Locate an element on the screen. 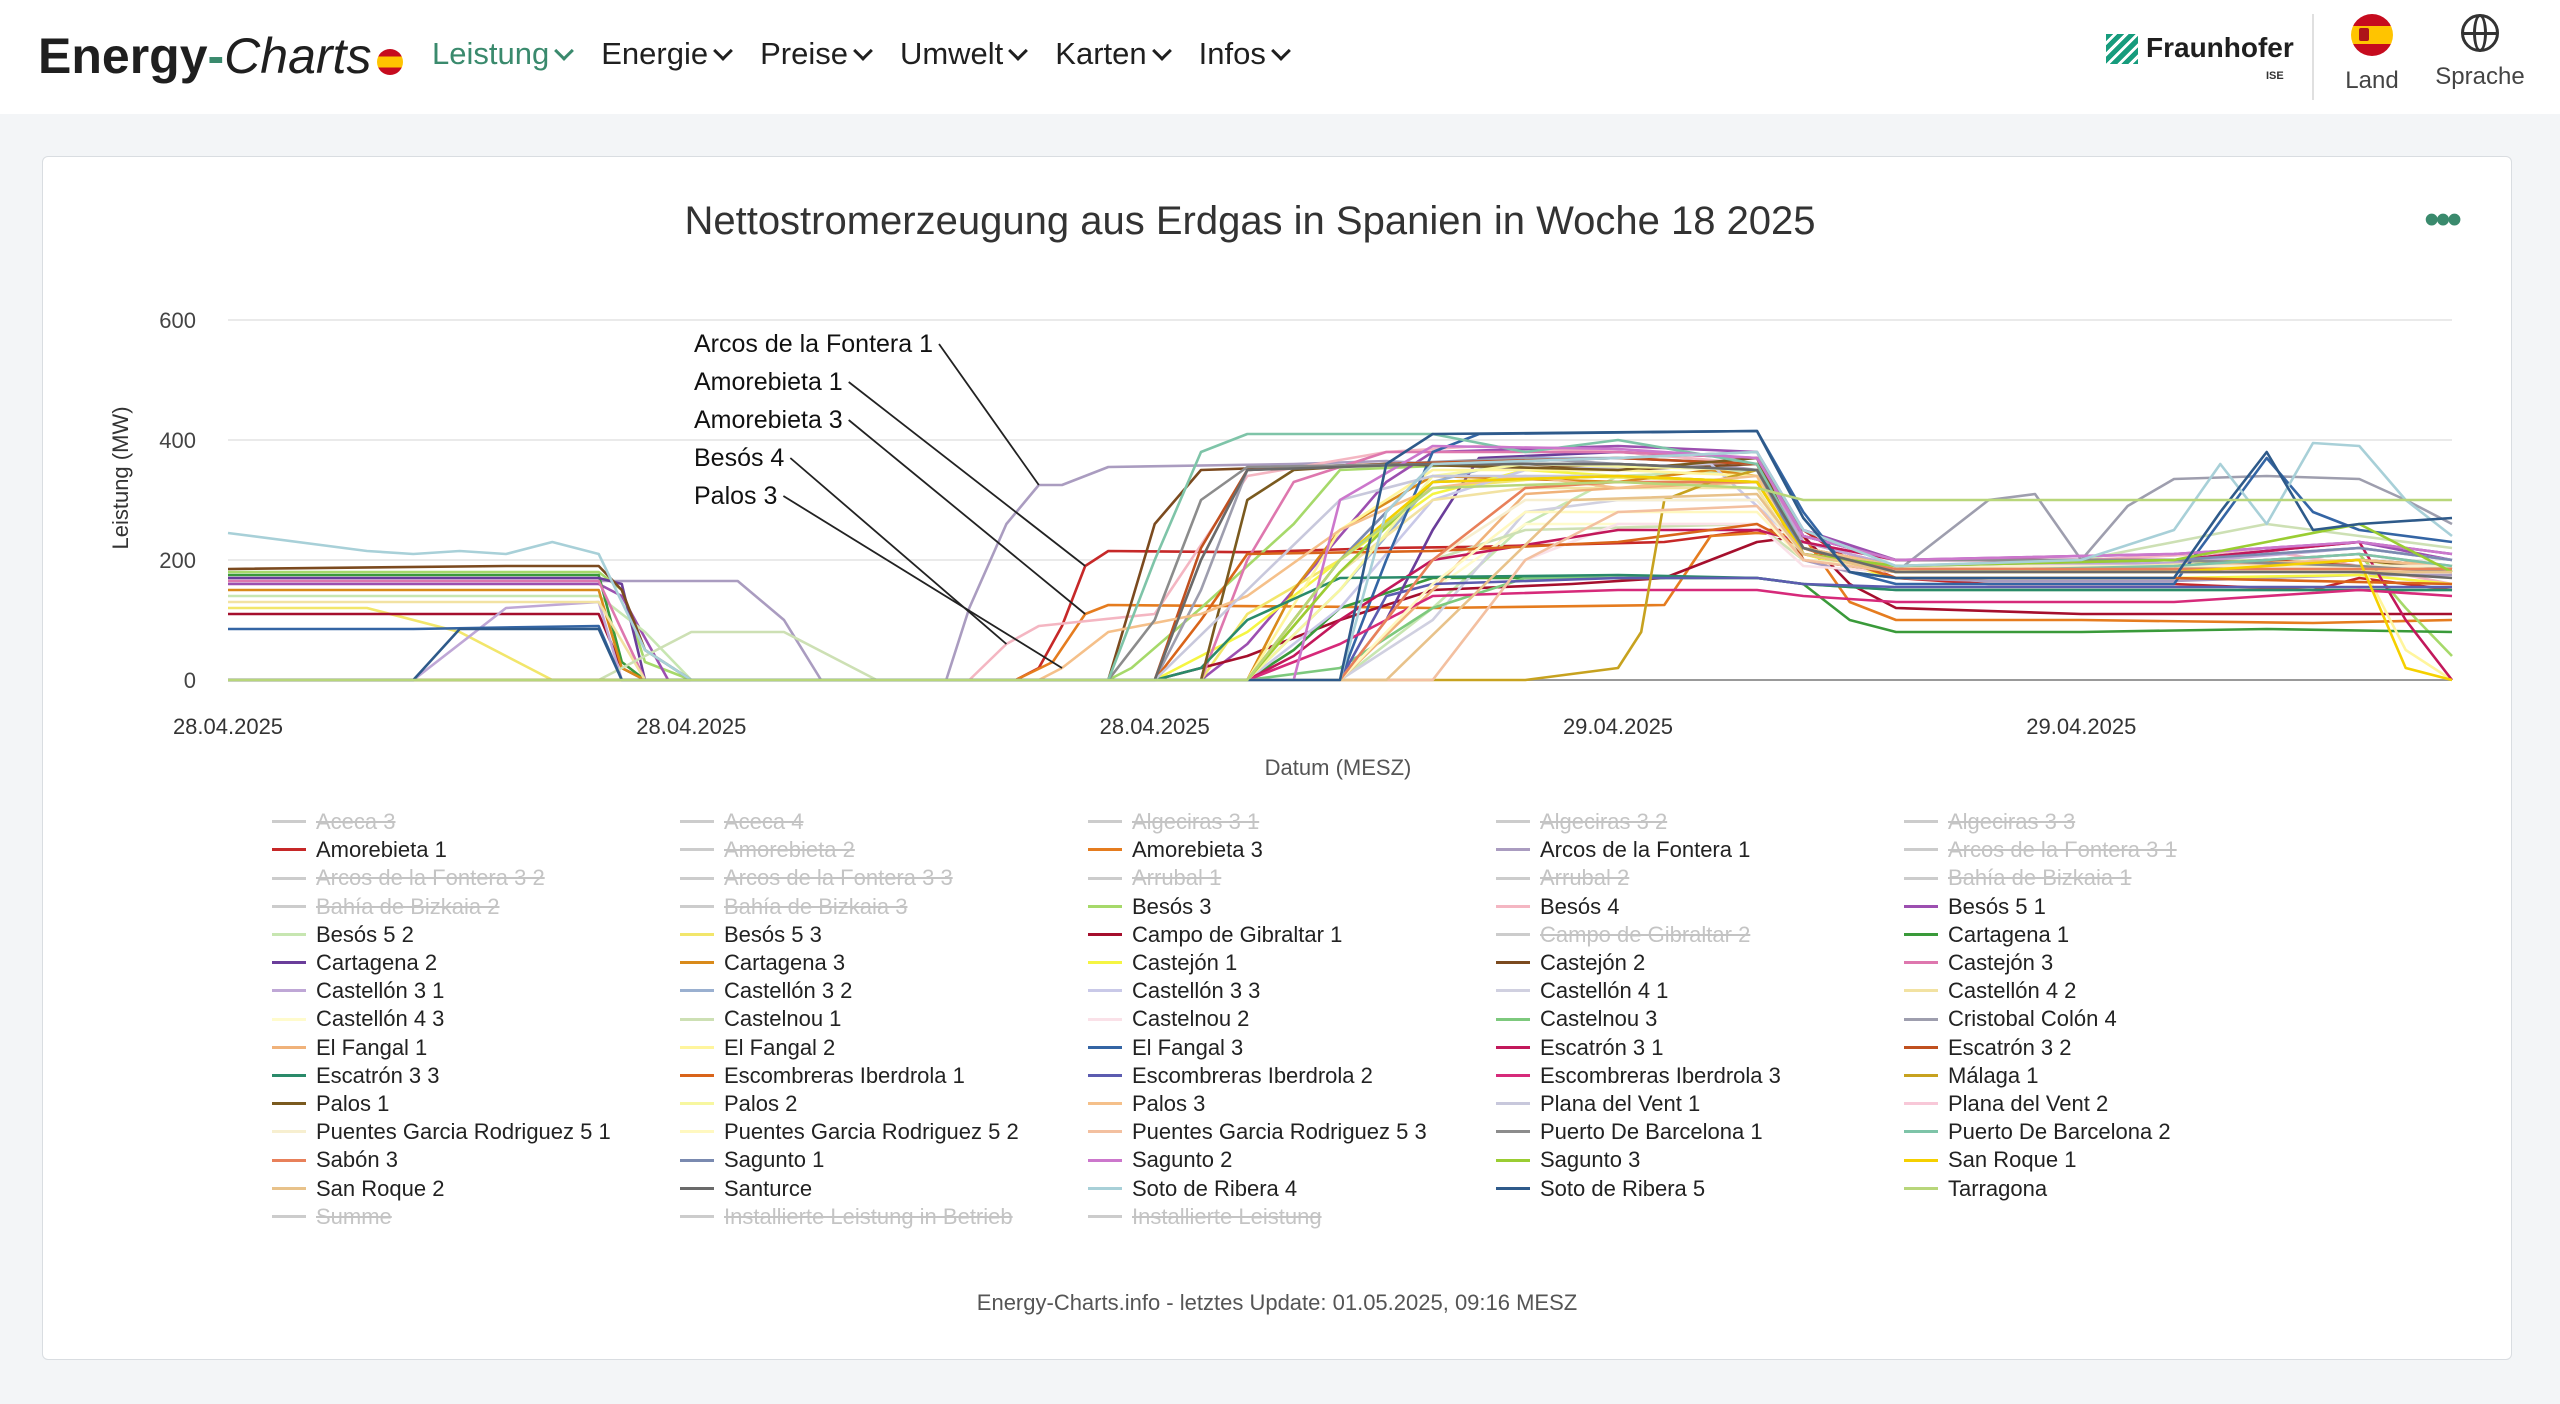  legend-item: Castellón 4 2 is located at coordinates (1990, 991).